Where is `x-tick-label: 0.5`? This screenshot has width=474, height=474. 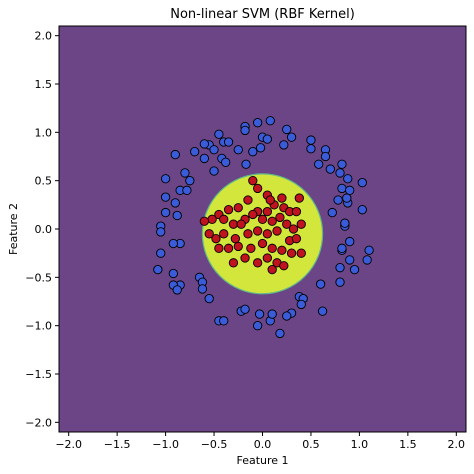
x-tick-label: 0.5 is located at coordinates (311, 444).